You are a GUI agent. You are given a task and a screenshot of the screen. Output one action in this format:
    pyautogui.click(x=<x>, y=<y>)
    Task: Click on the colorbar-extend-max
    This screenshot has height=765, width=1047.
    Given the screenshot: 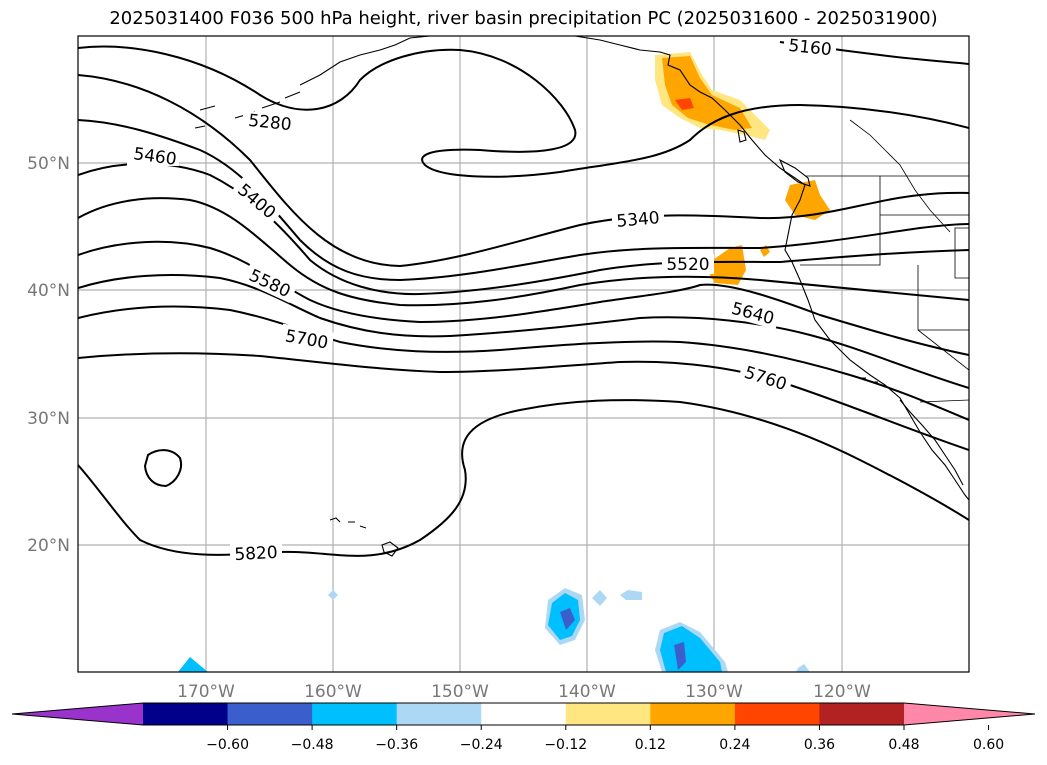 What is the action you would take?
    pyautogui.click(x=969, y=714)
    